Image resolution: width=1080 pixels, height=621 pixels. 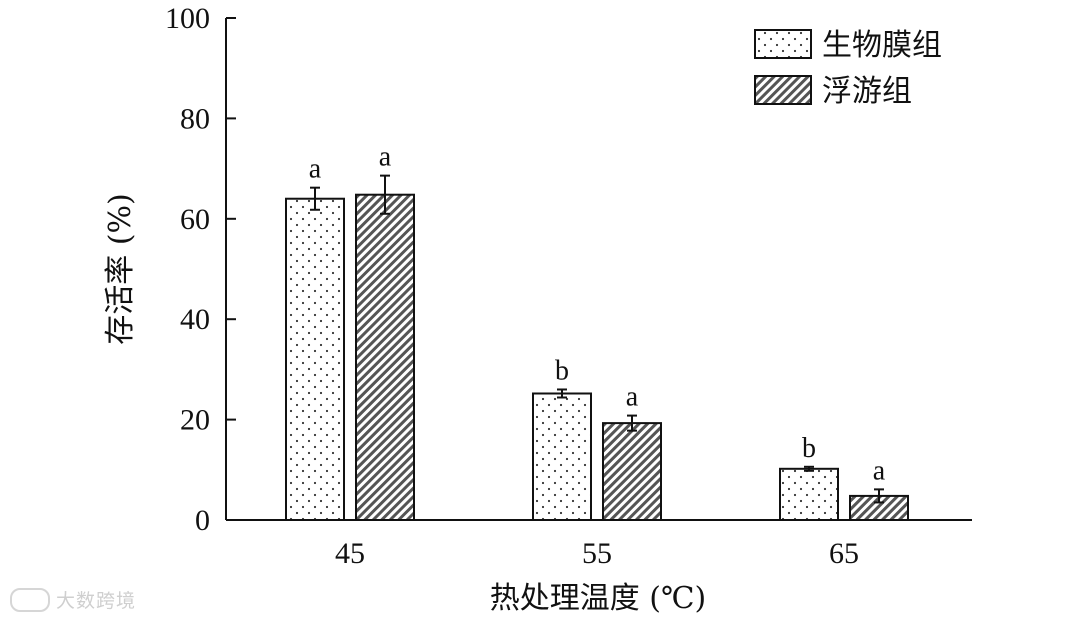 What do you see at coordinates (96, 601) in the screenshot?
I see `watermark-text: 大数跨境` at bounding box center [96, 601].